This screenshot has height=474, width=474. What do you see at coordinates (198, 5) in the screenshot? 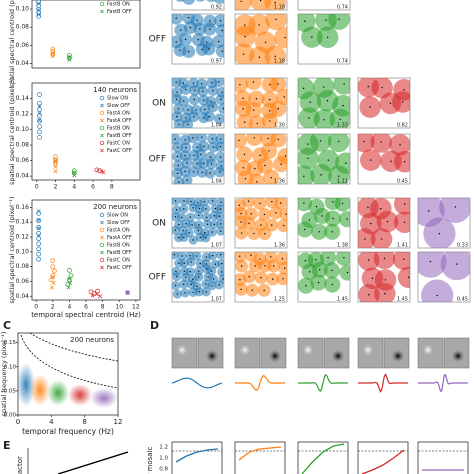
I see `mosaic-frame` at bounding box center [198, 5].